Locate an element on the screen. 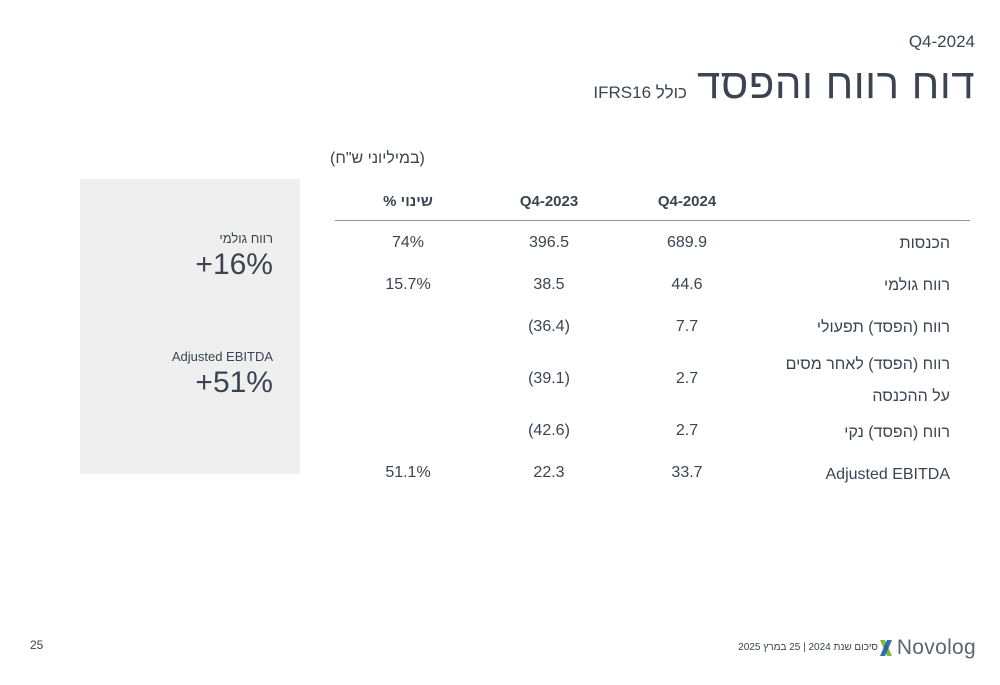 Image resolution: width=1000 pixels, height=685 pixels. row-label-ebitda: Adjusted EBITDA is located at coordinates (888, 474).